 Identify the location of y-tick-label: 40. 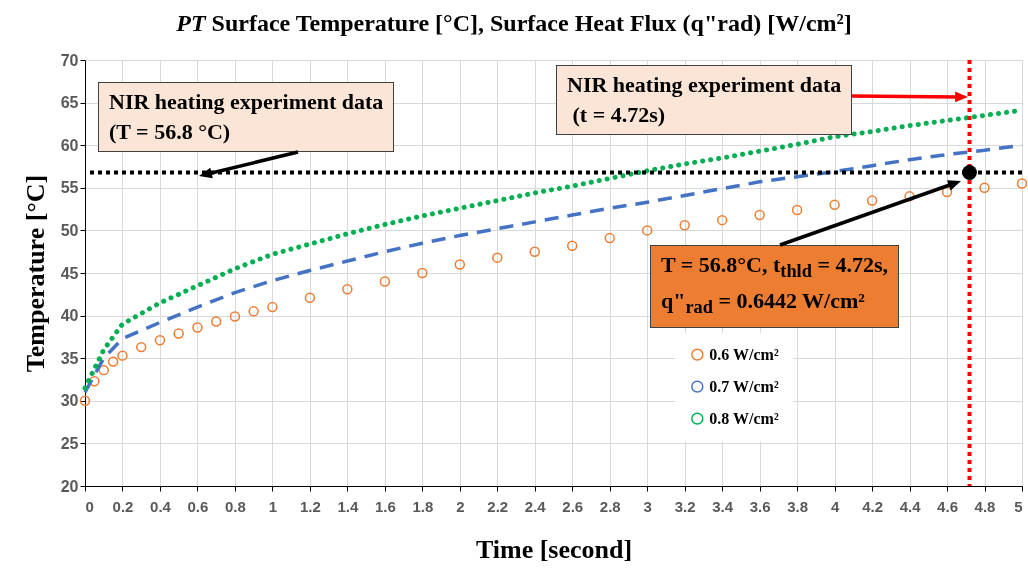
(69, 316).